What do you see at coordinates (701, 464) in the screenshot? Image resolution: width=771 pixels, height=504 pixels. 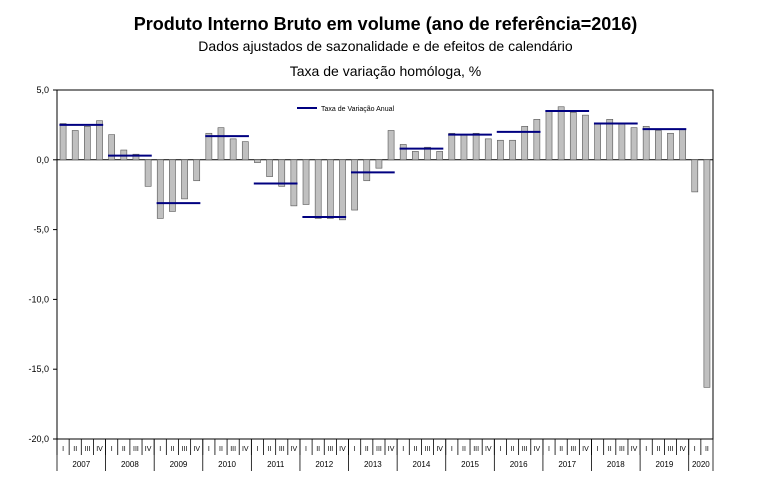 I see `x-year-label: 2020` at bounding box center [701, 464].